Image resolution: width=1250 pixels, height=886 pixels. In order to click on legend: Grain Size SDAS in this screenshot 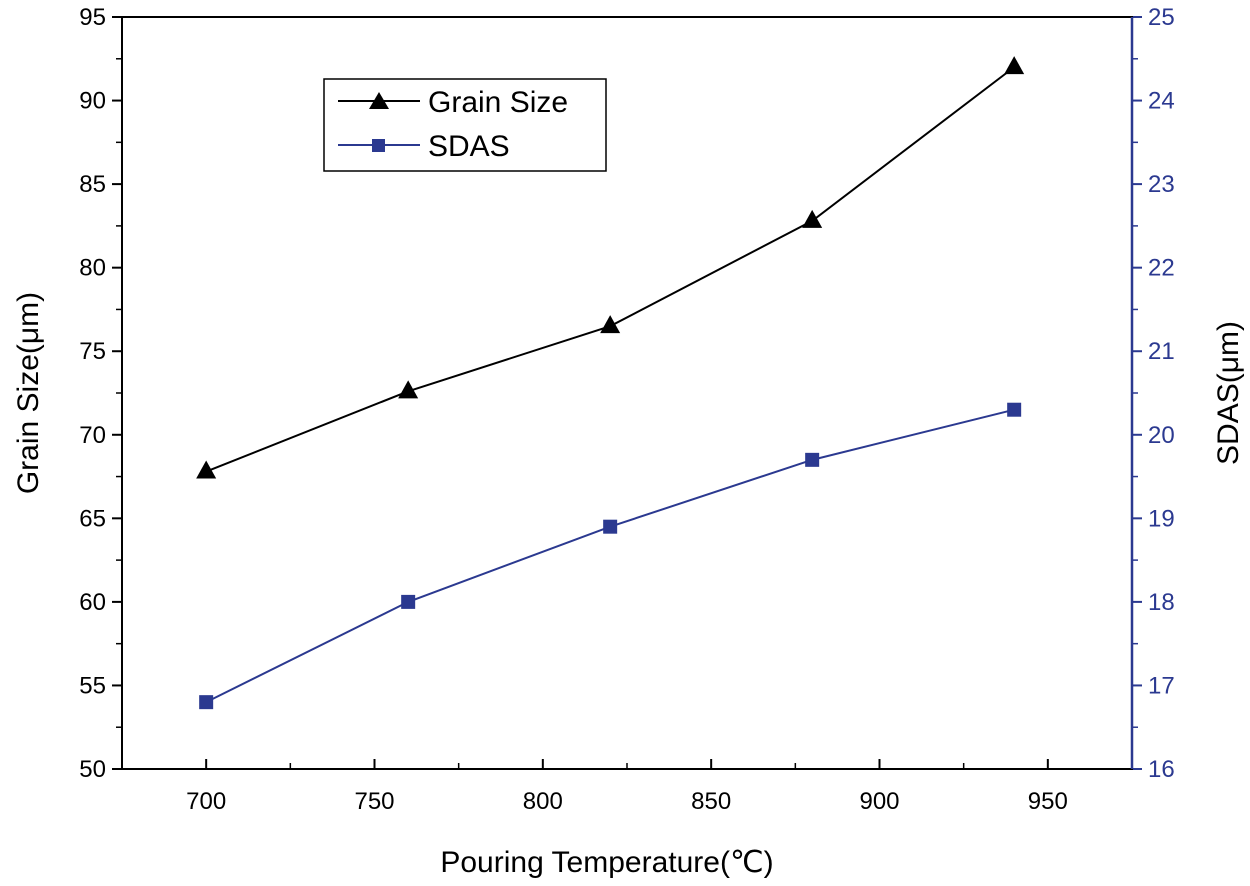, I will do `click(465, 125)`.